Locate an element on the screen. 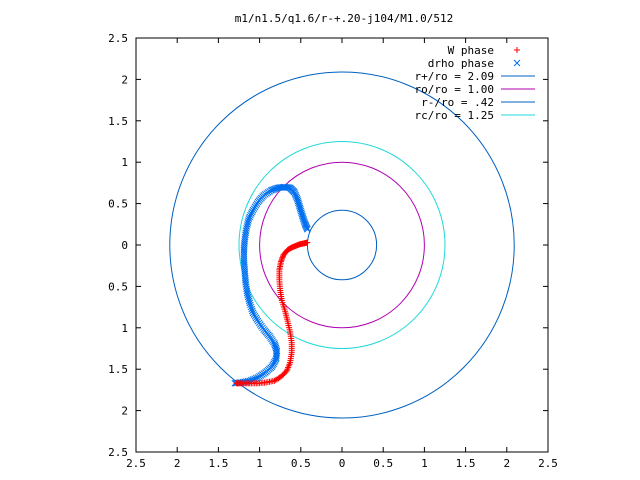  x-tick-label: 0 is located at coordinates (342, 463).